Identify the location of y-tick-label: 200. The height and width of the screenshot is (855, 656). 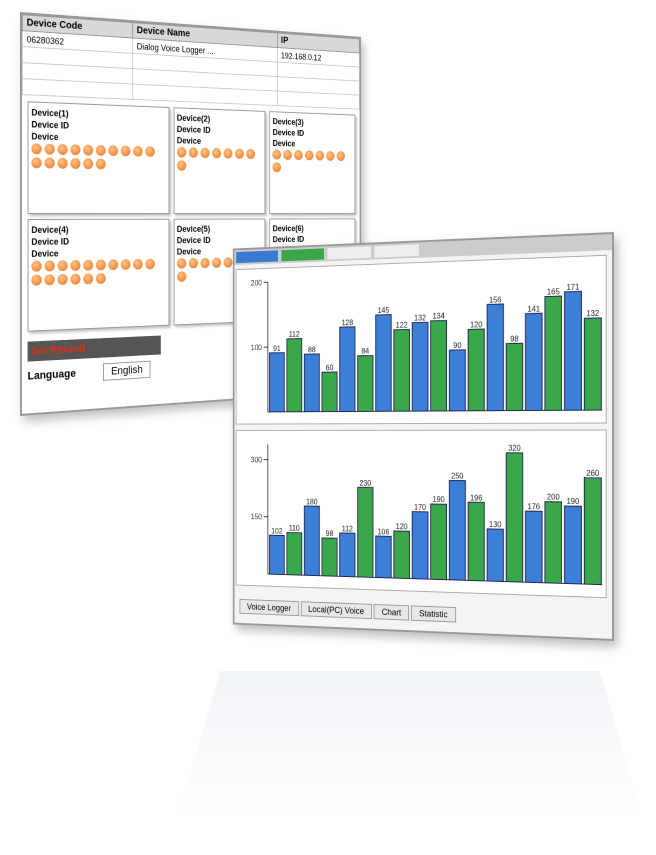
(256, 282).